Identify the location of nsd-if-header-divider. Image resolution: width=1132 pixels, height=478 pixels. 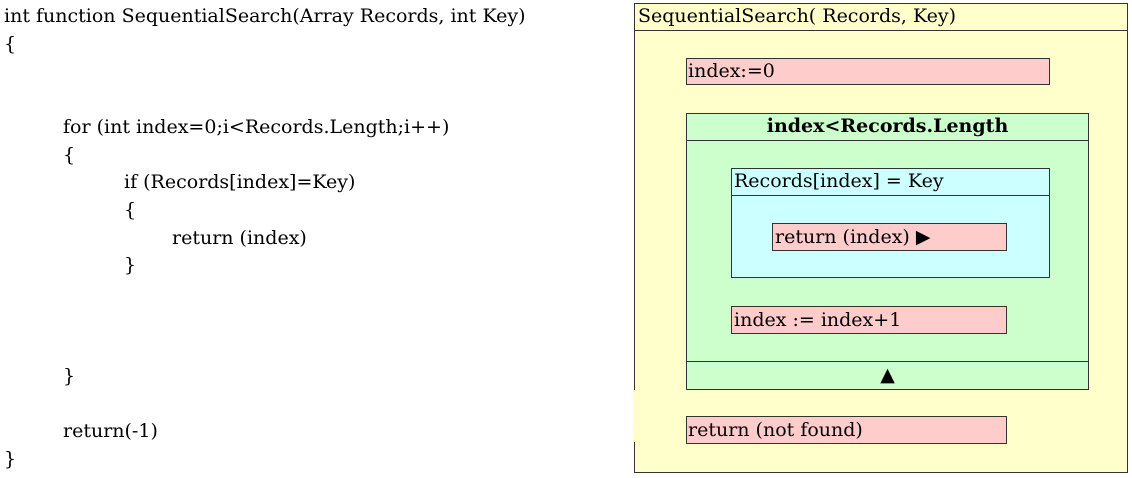
(890, 195).